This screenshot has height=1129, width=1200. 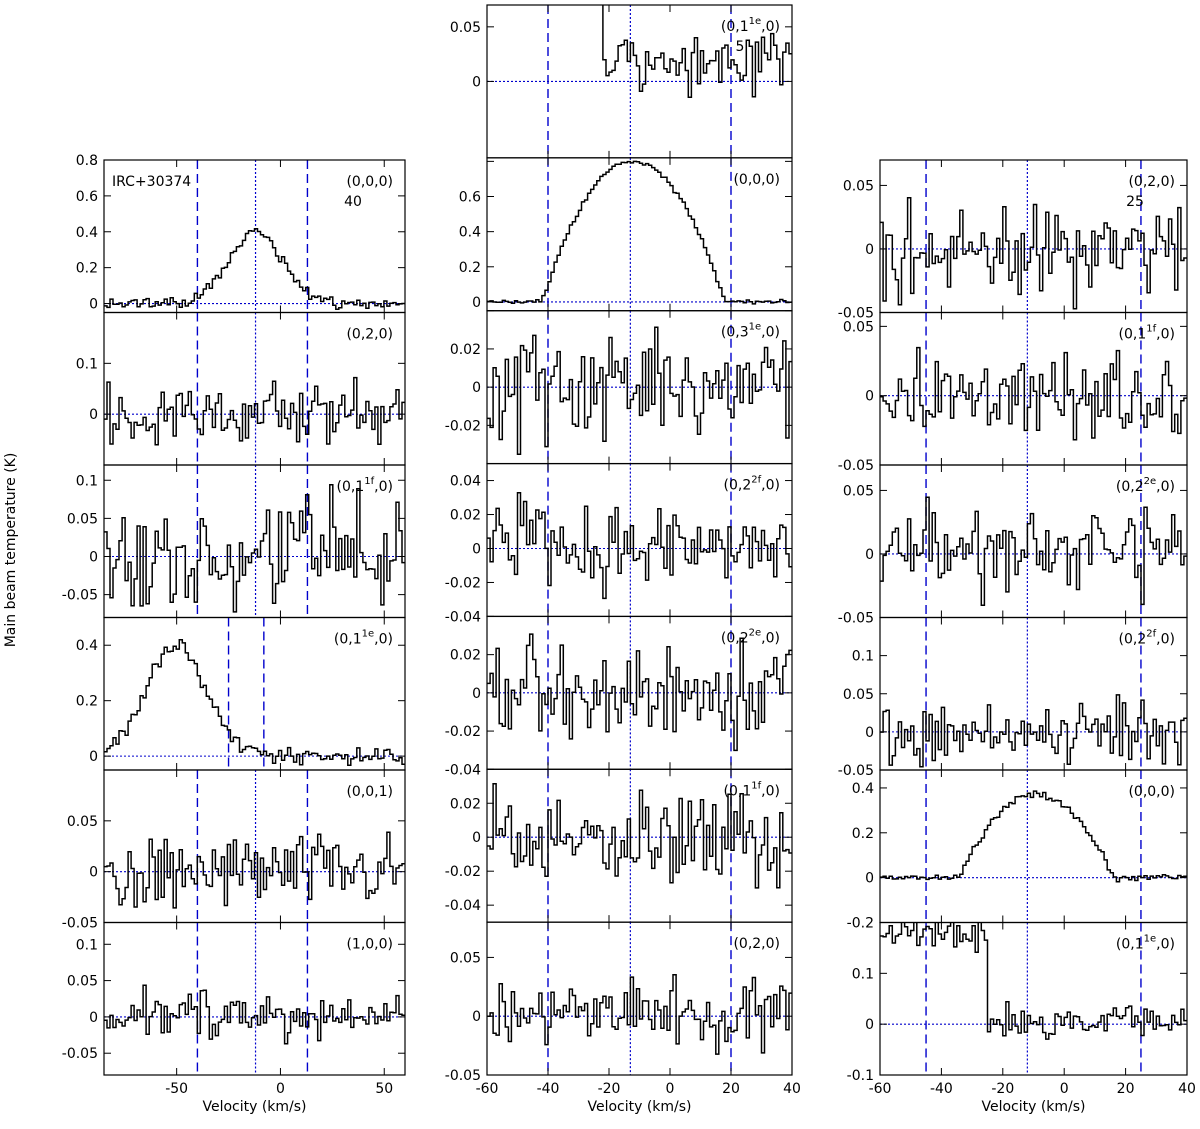 I want to click on panel-middle-6-ytick-label-1: -0.04, so click(x=463, y=906).